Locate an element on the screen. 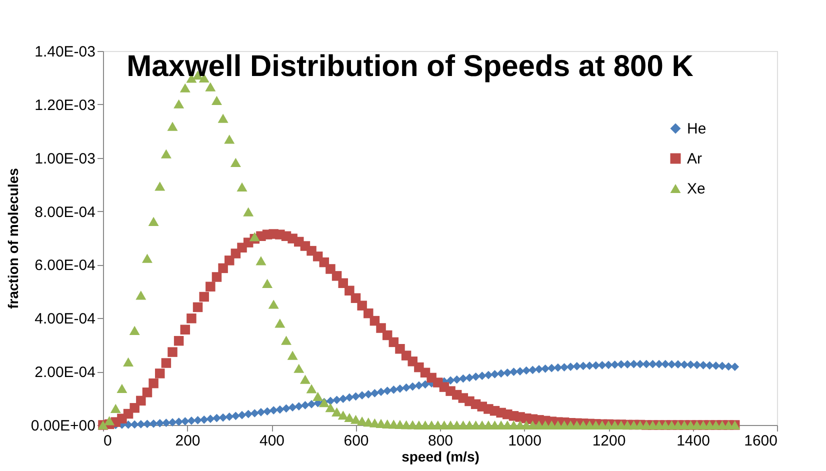 Image resolution: width=826 pixels, height=471 pixels. y-tick-label: 0.00E+00 is located at coordinates (63, 426).